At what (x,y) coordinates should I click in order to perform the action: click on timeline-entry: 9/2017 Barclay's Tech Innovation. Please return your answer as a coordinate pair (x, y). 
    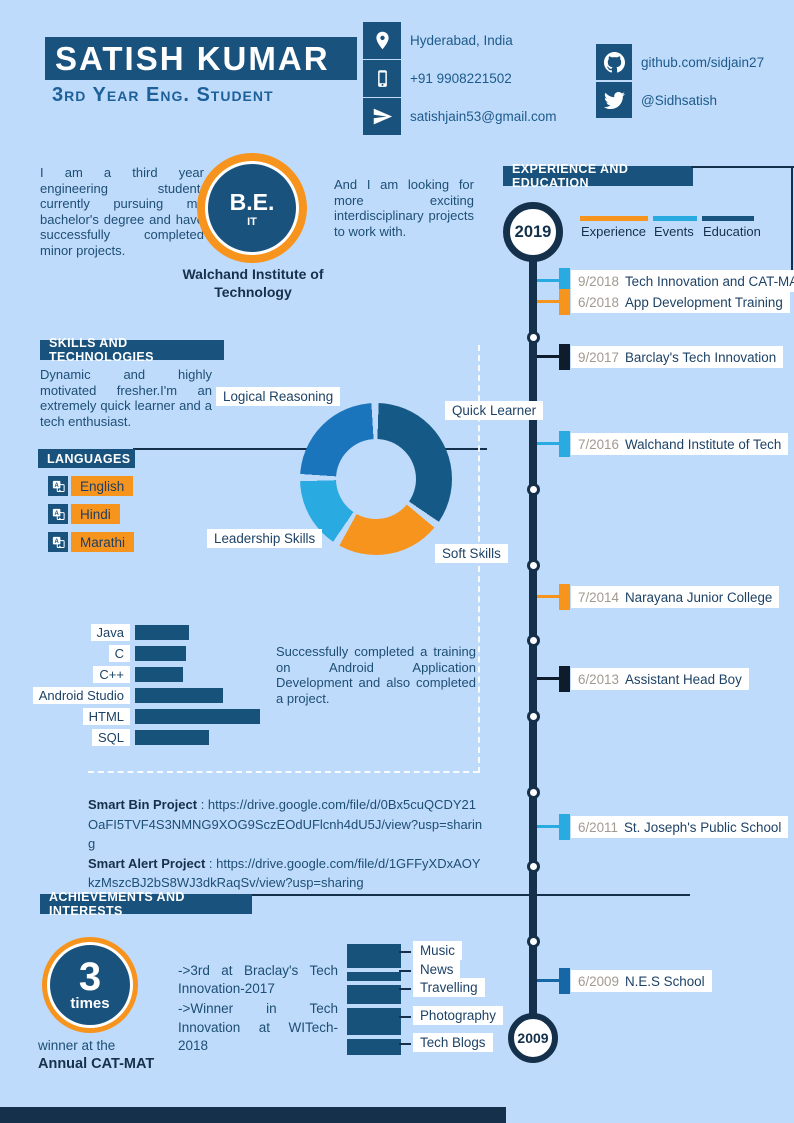
    Looking at the image, I should click on (677, 357).